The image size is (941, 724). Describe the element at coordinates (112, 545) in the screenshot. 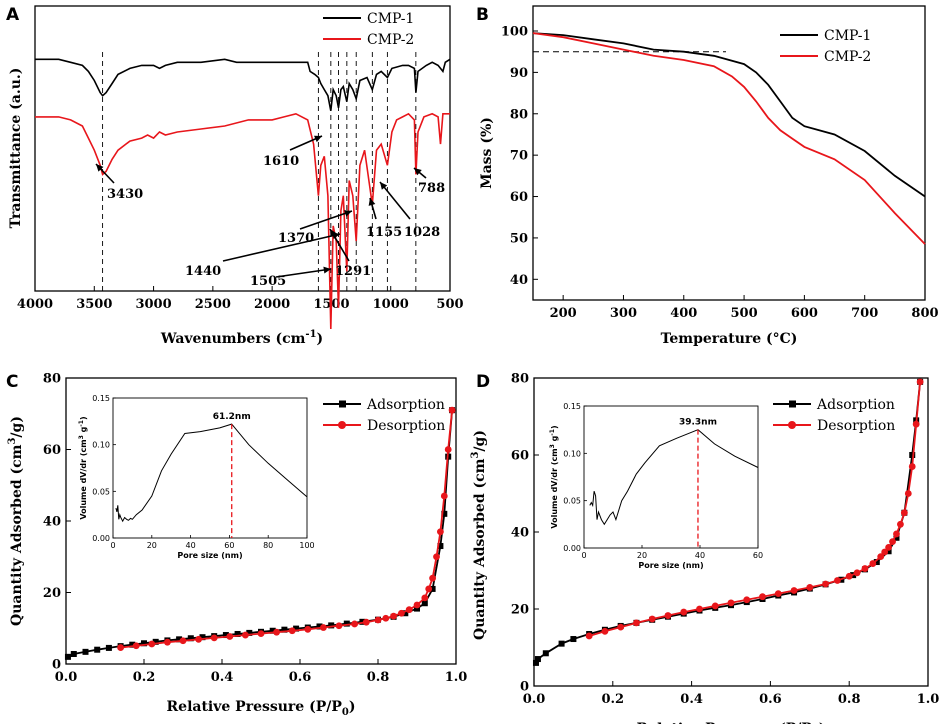

I see `panel-c-inset-xtick-label: 0` at that location.